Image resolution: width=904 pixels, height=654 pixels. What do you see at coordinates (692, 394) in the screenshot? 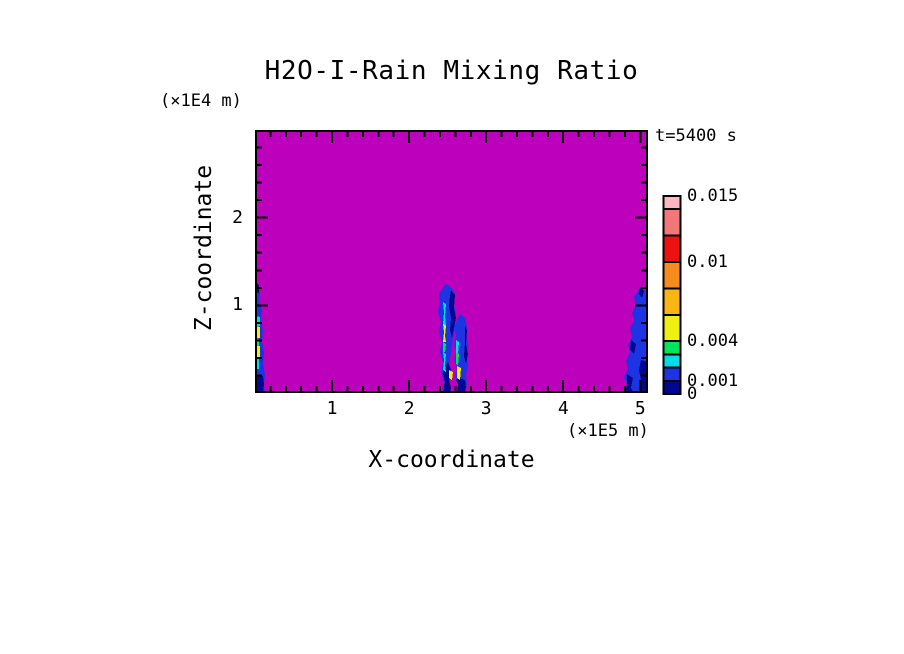
I see `colorbar-tick-label: 0` at bounding box center [692, 394].